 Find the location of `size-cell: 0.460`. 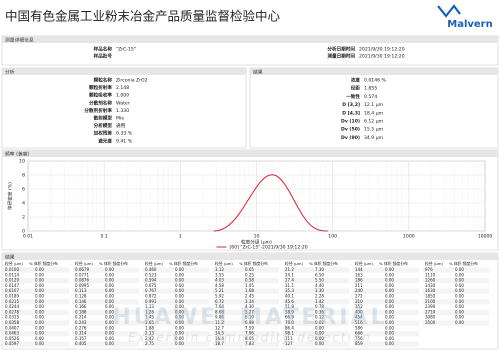

size-cell: 0.460 is located at coordinates (151, 269).